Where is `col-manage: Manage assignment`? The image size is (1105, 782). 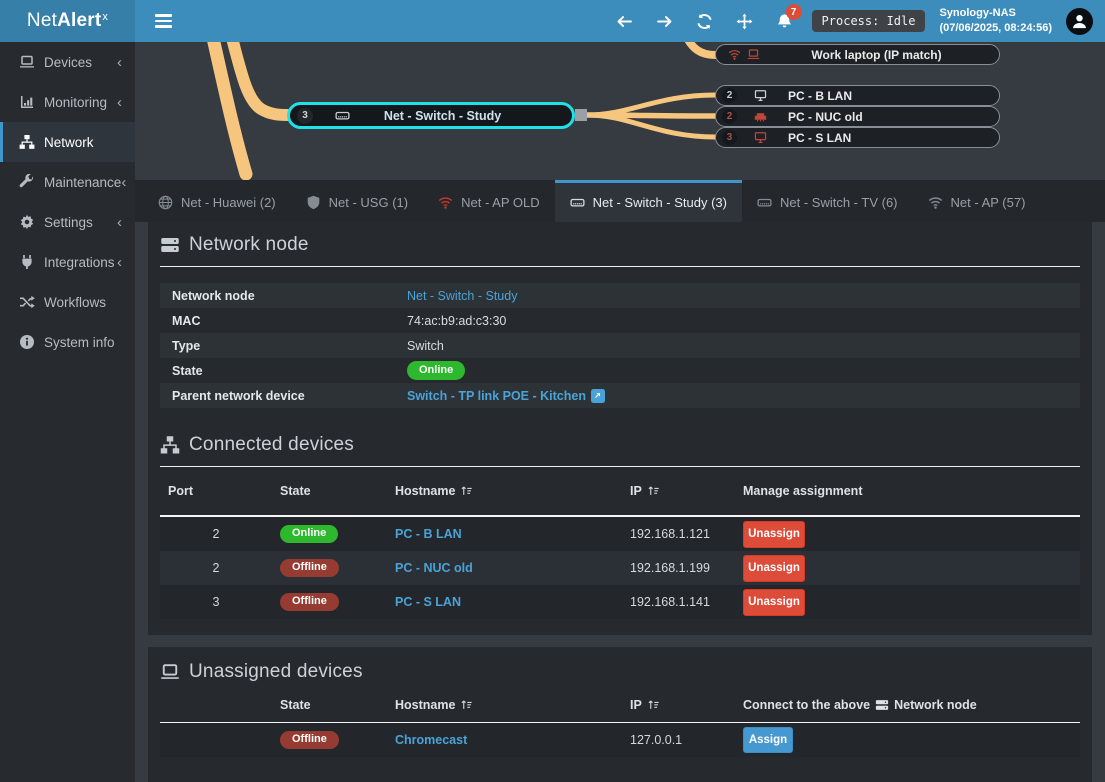
col-manage: Manage assignment is located at coordinates (803, 491).